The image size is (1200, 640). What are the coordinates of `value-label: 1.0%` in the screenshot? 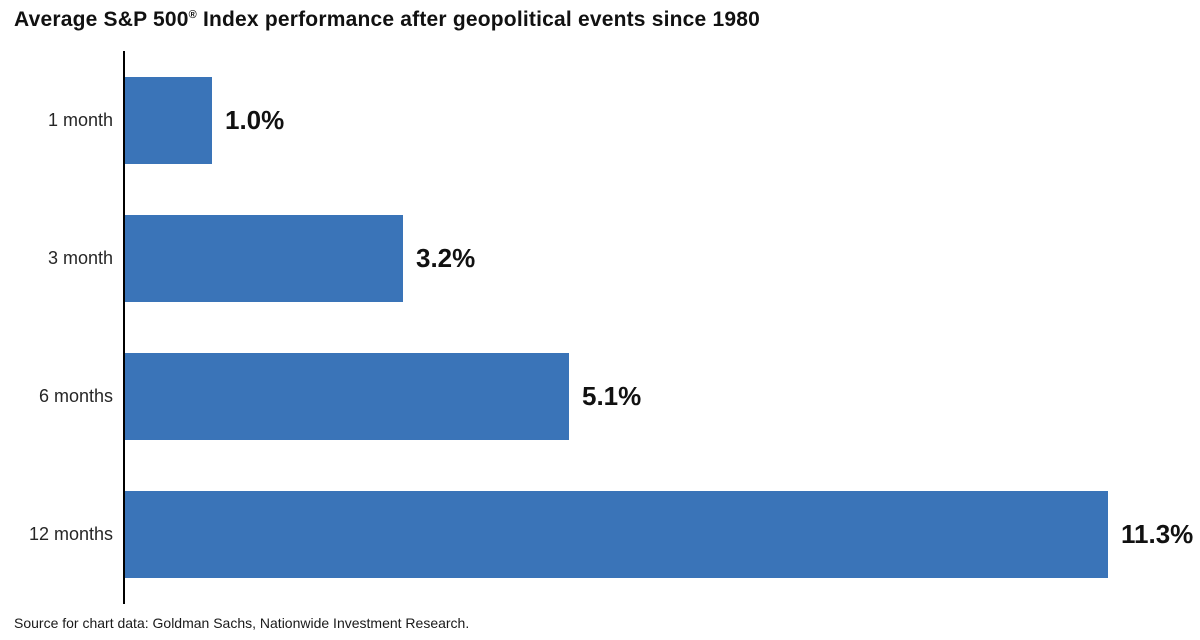 It's located at (255, 119).